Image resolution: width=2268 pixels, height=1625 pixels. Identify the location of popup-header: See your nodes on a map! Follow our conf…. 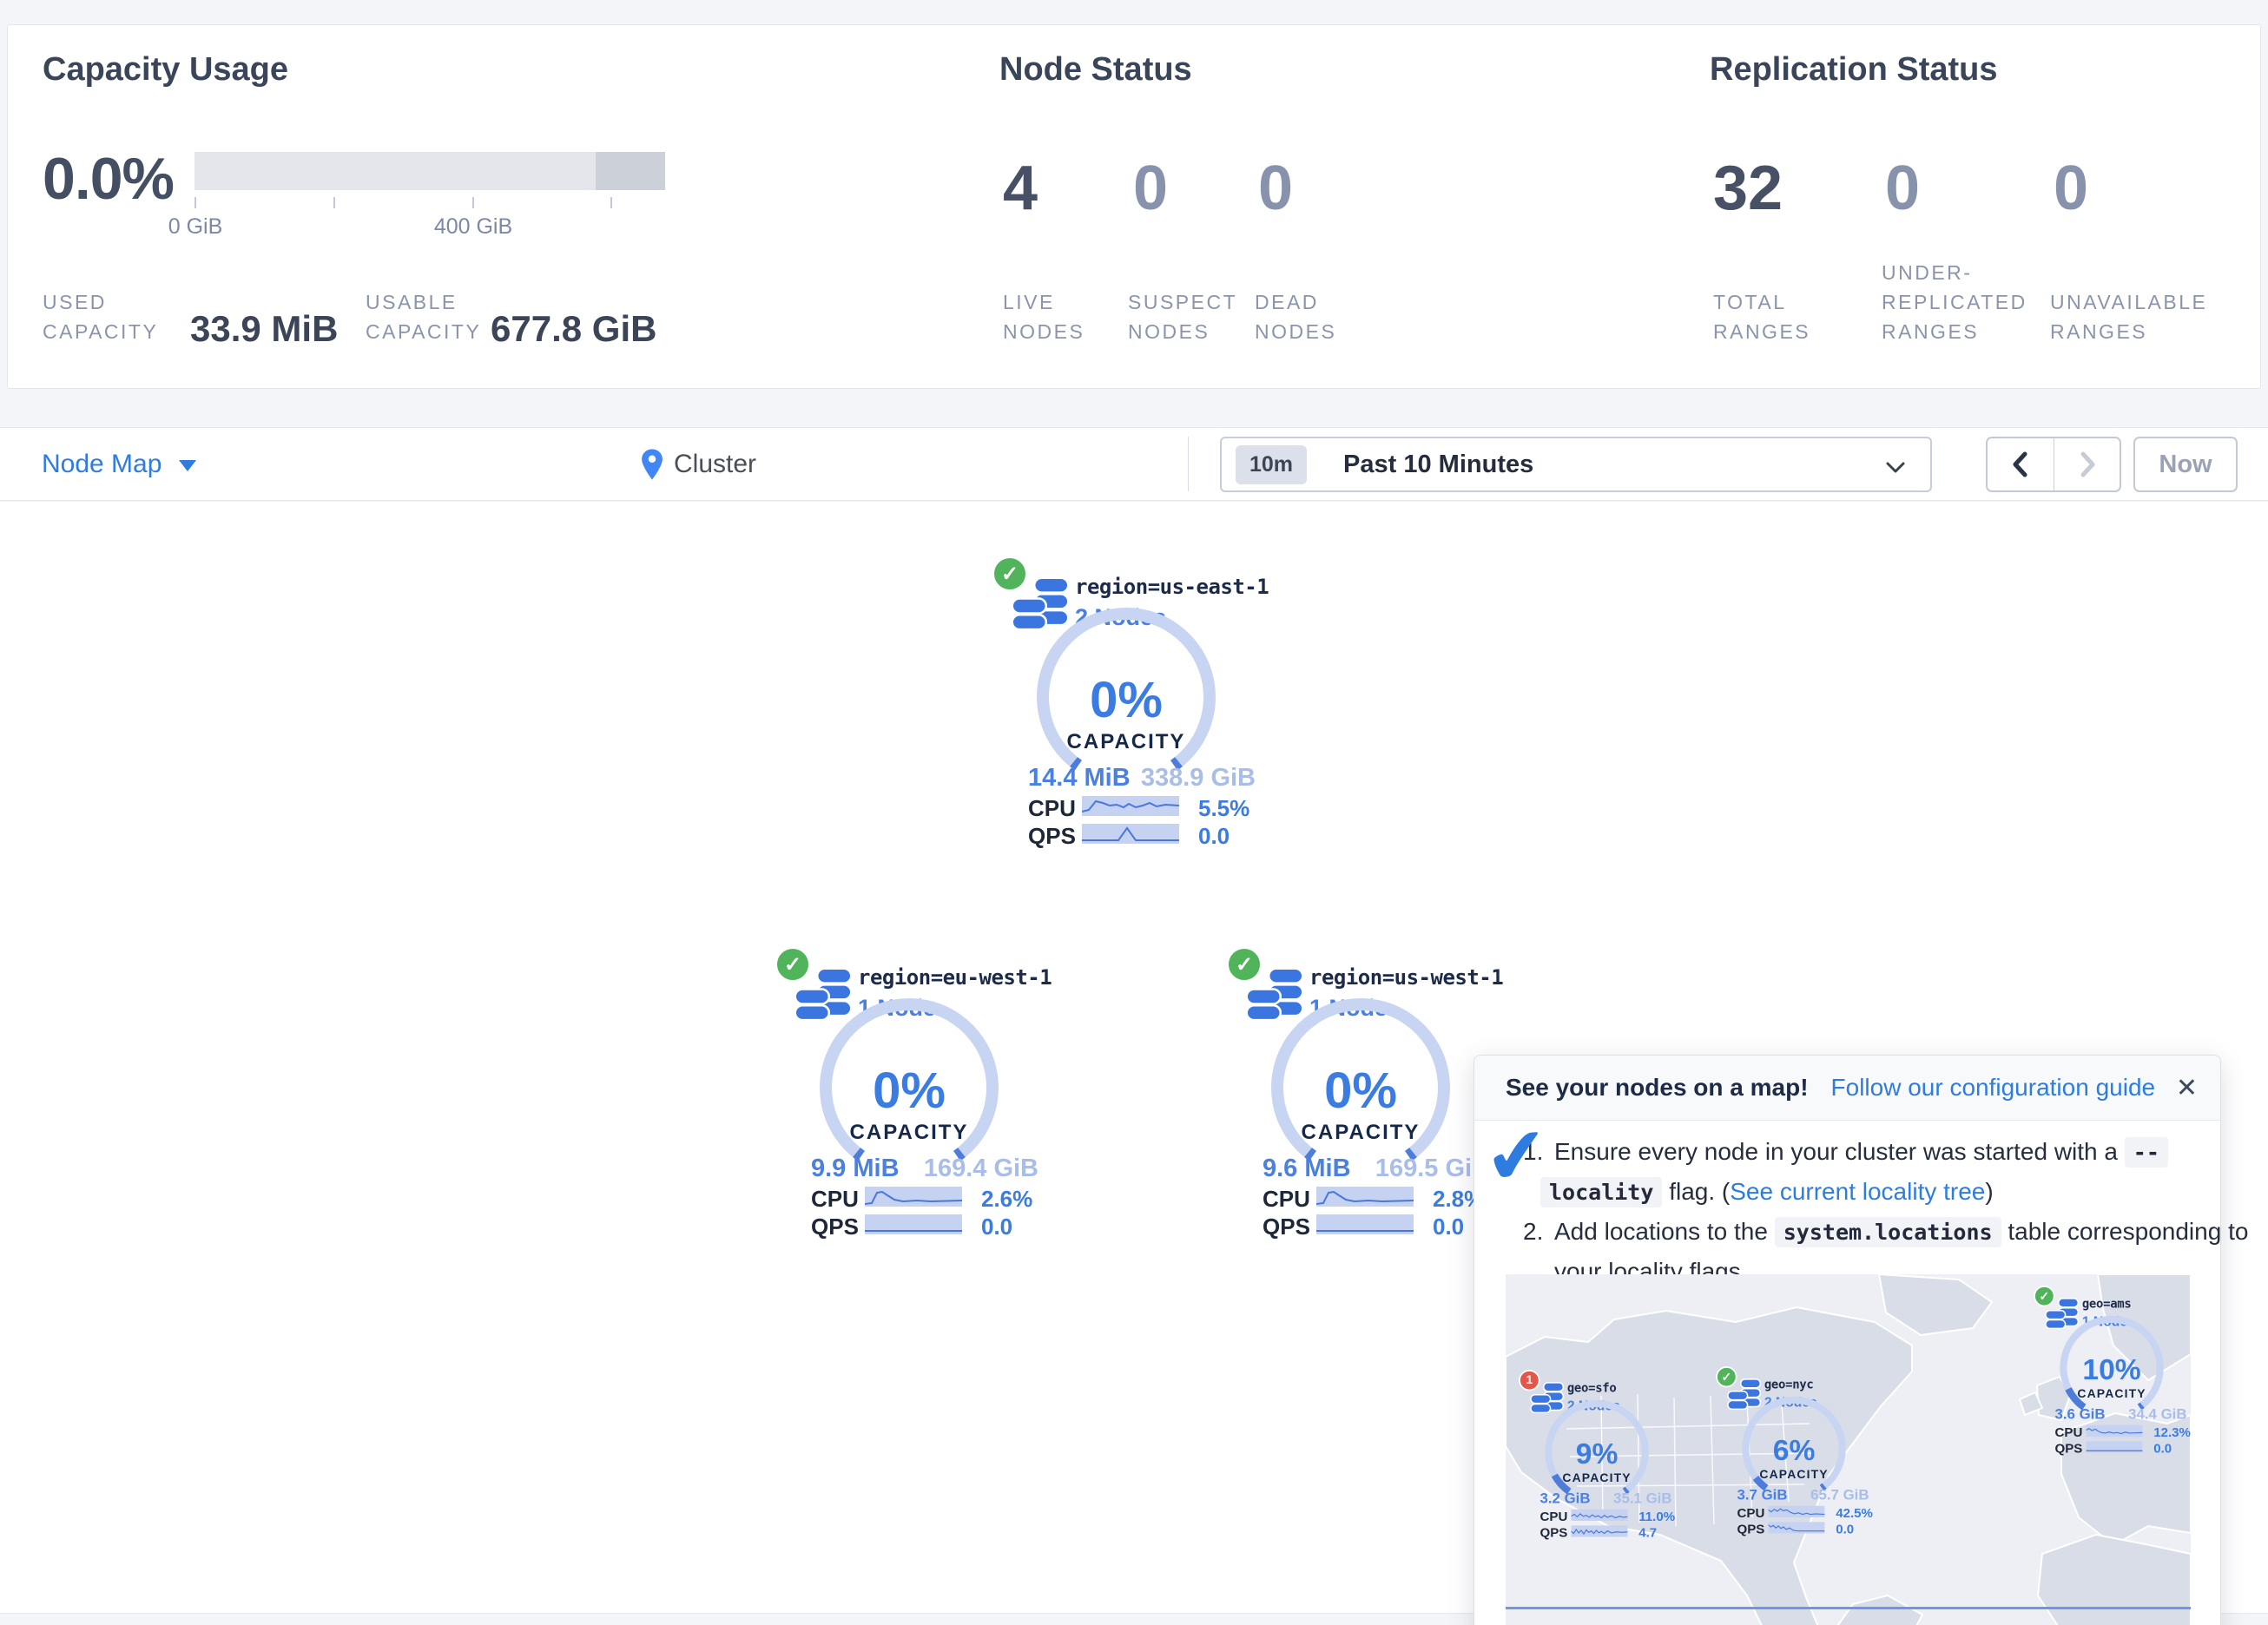
(1847, 1088).